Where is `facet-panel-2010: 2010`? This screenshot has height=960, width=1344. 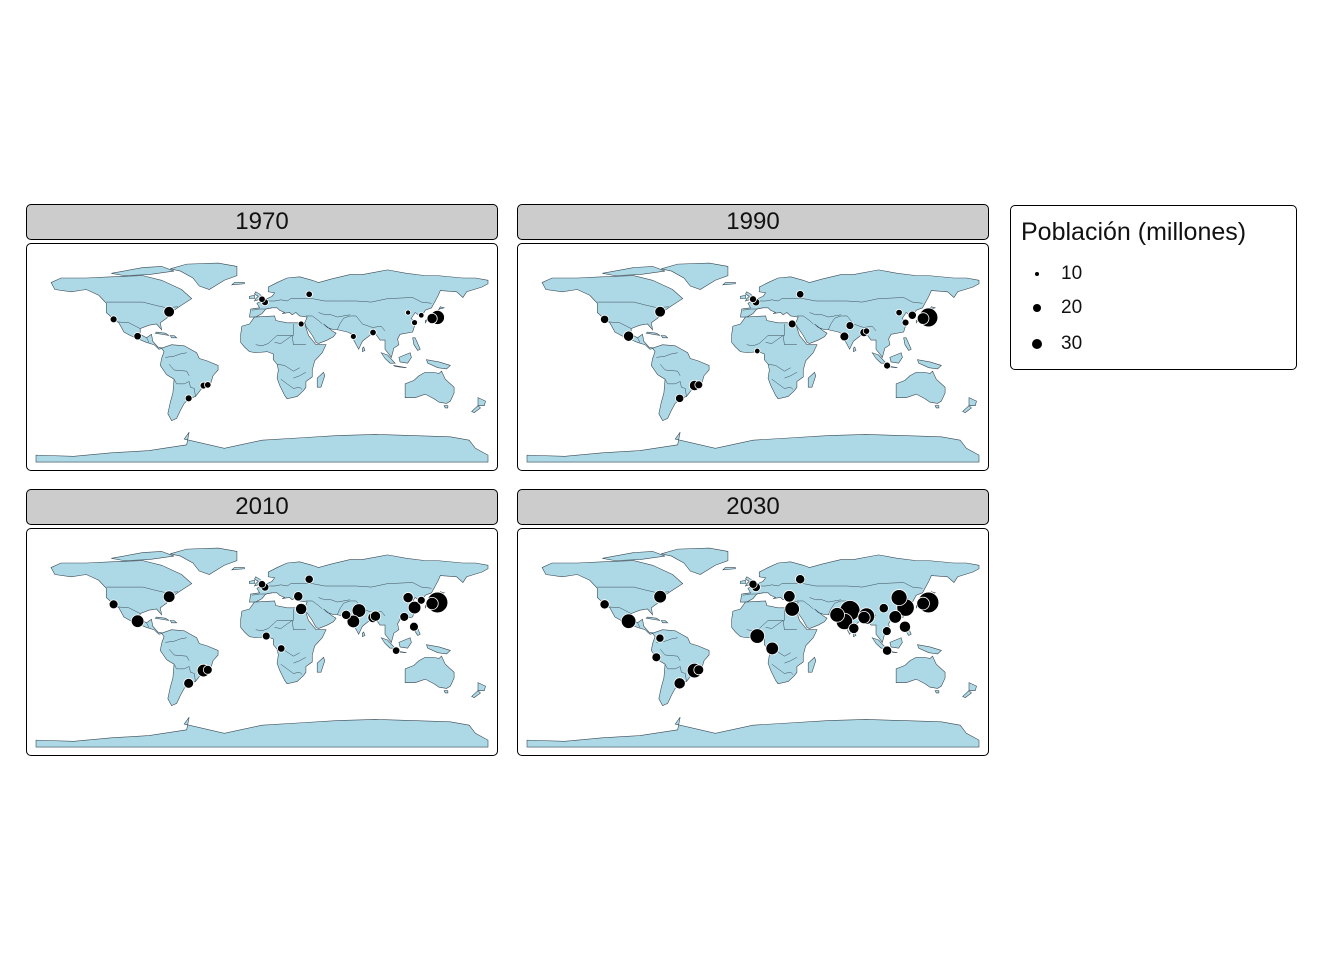
facet-panel-2010: 2010 is located at coordinates (262, 622).